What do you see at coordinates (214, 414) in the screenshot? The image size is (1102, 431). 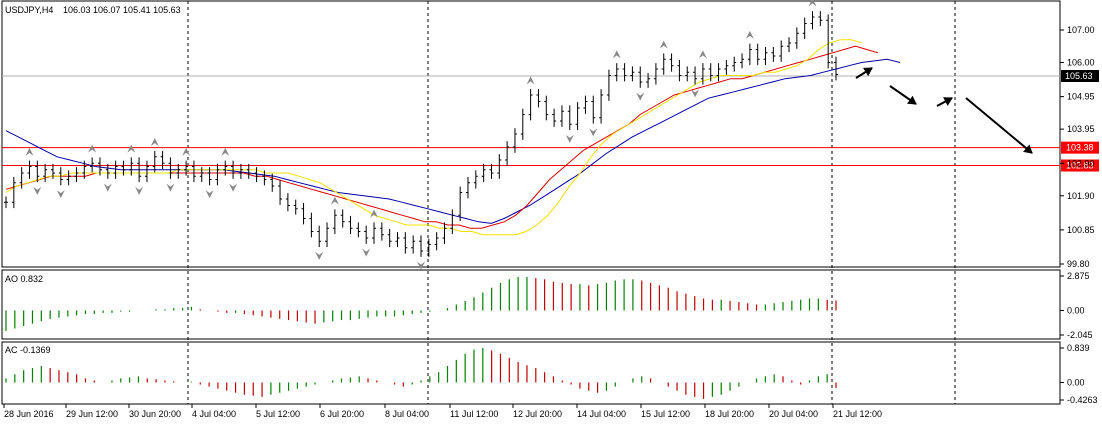 I see `x-tick-label: 4 Jul 04:00` at bounding box center [214, 414].